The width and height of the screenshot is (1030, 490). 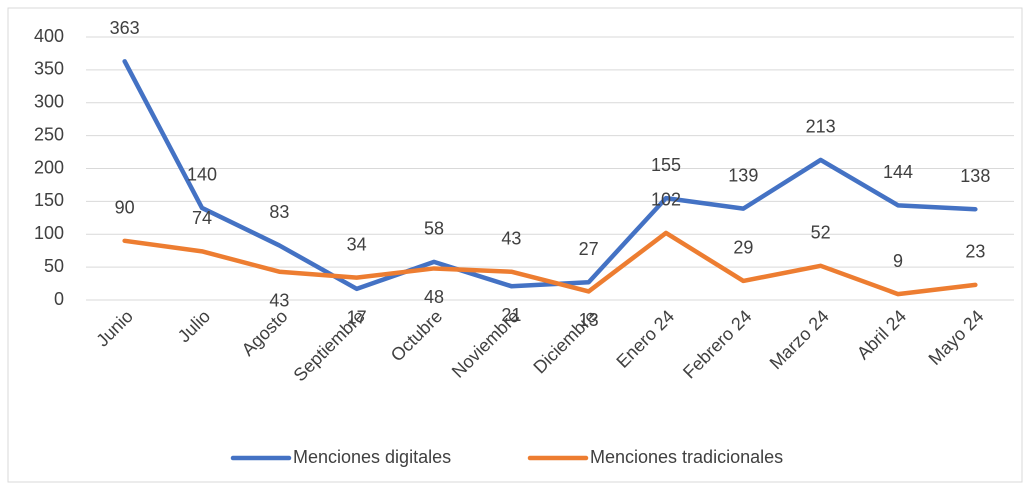 What do you see at coordinates (49, 69) in the screenshot?
I see `y-tick-label: 350` at bounding box center [49, 69].